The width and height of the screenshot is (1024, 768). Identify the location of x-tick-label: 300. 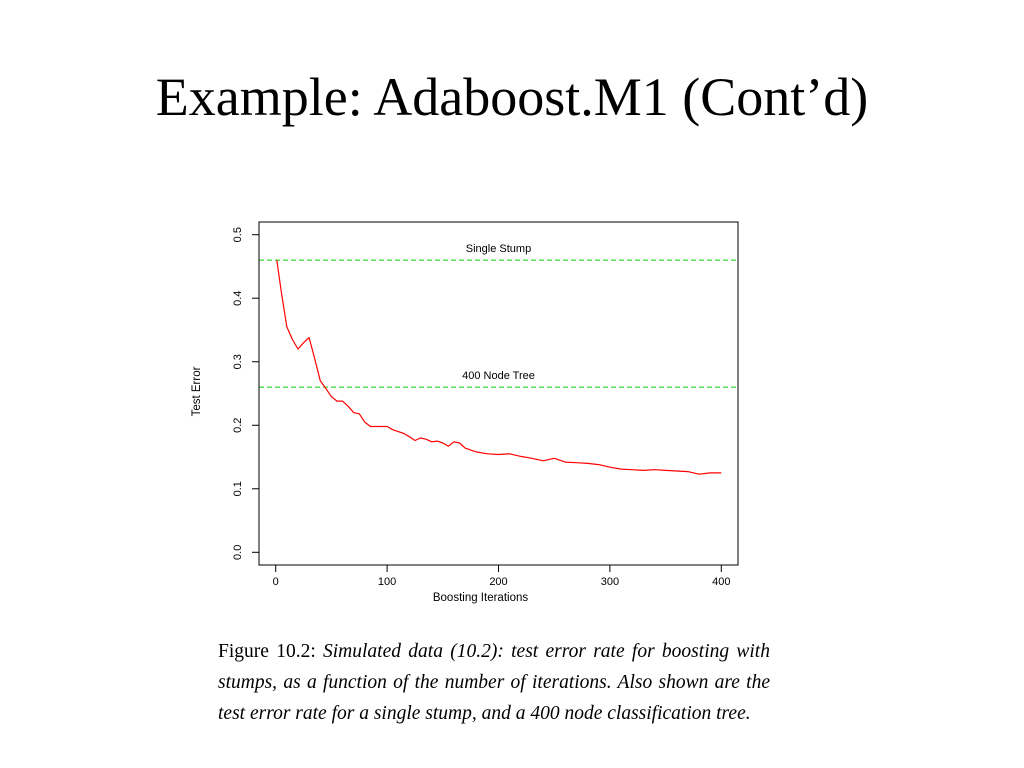
(610, 582).